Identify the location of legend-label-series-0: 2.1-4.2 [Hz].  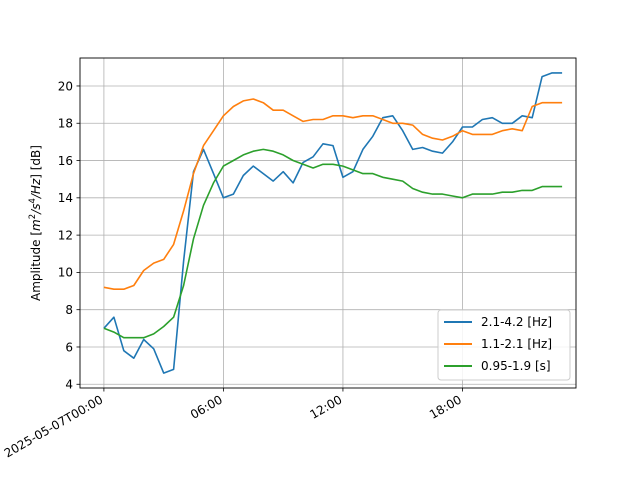
(516, 322).